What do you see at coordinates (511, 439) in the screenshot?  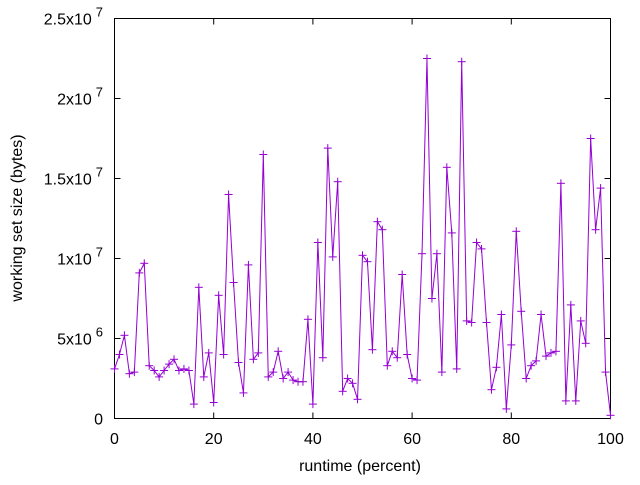 I see `x-tick-label: 80` at bounding box center [511, 439].